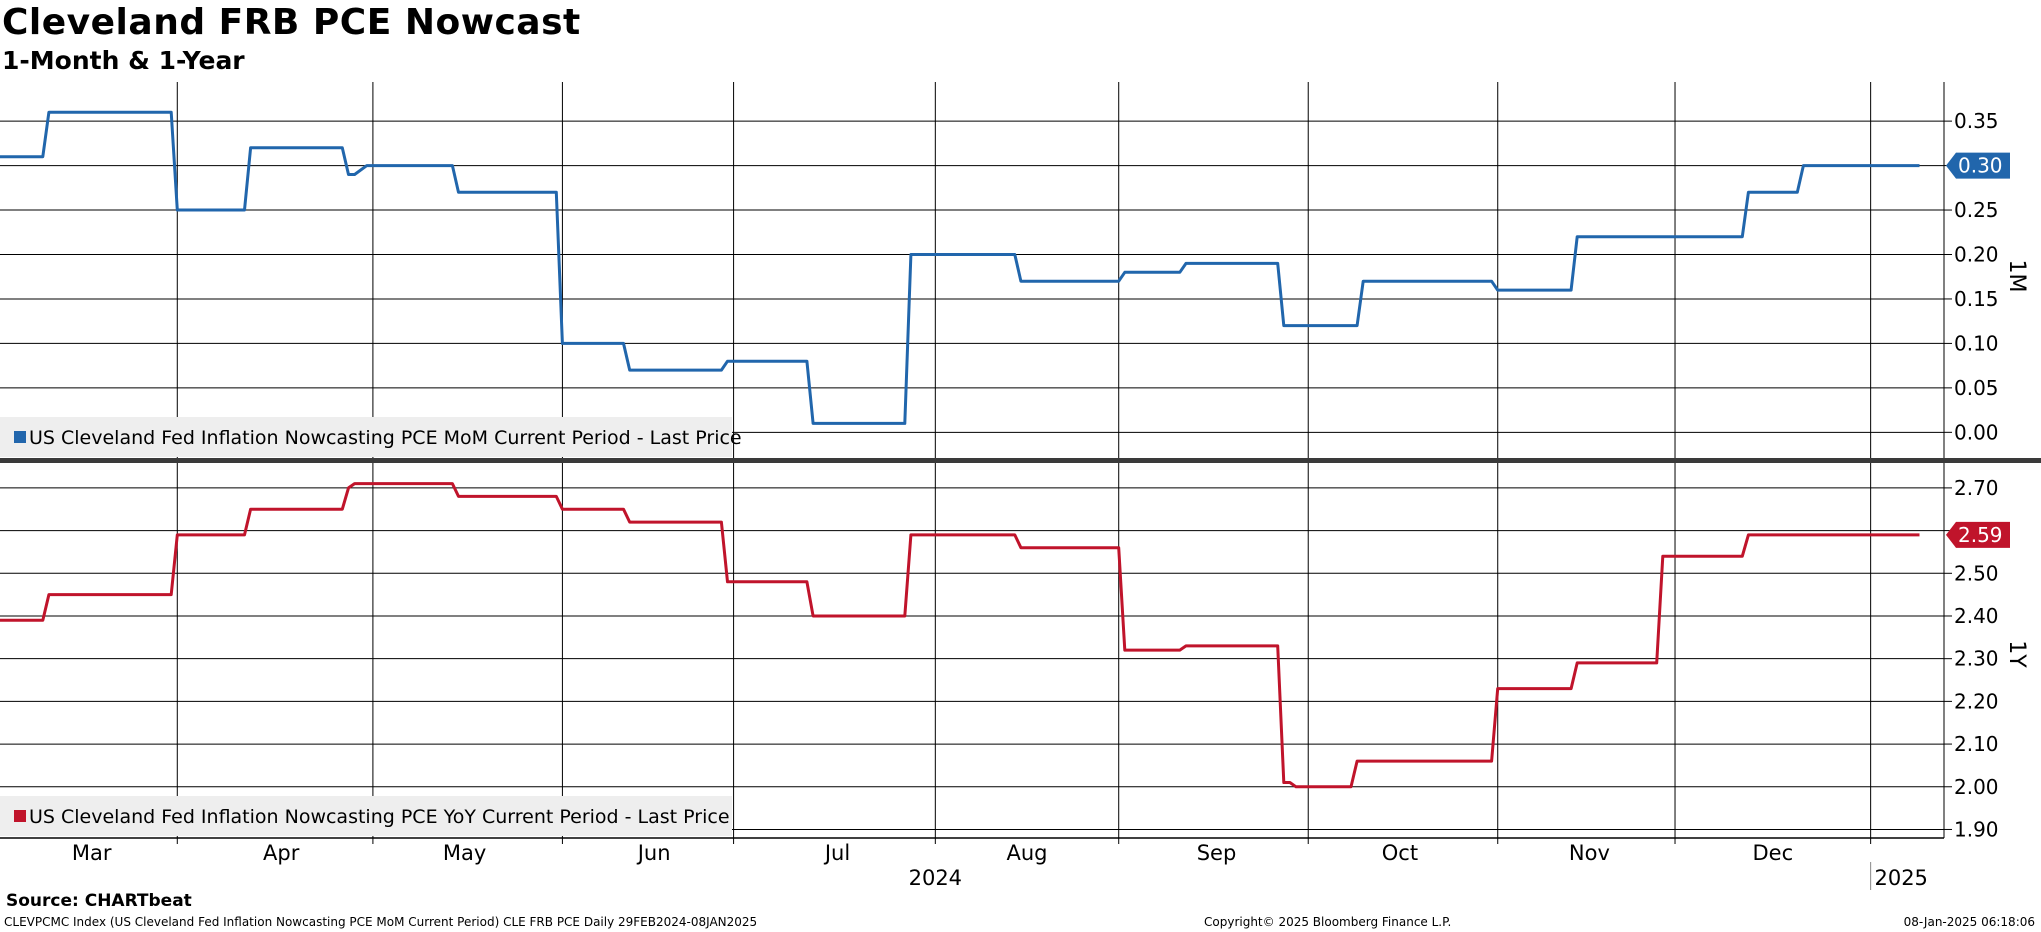  Describe the element at coordinates (1773, 853) in the screenshot. I see `x-month-label: Dec` at that location.